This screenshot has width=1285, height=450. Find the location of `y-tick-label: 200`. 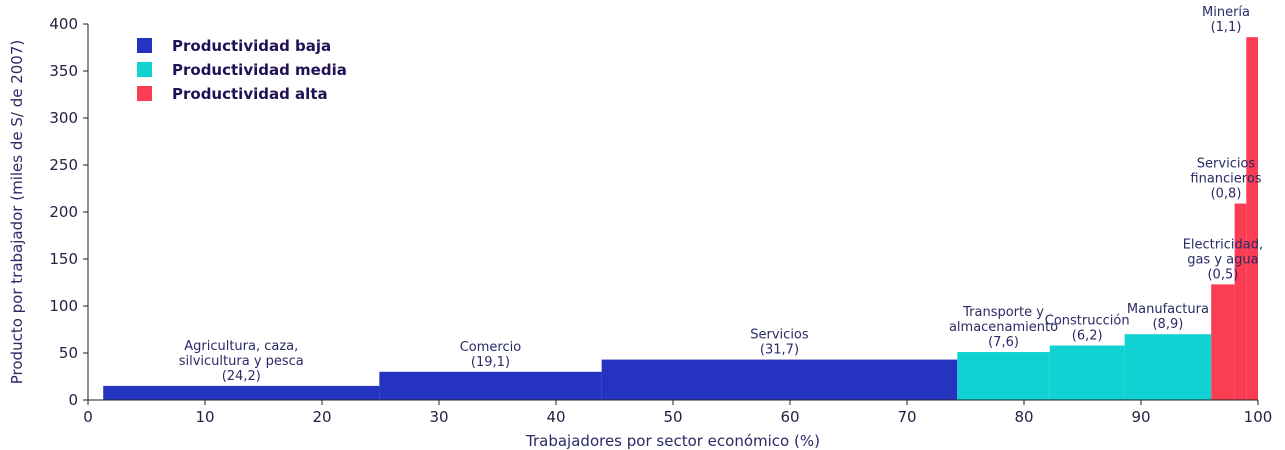

y-tick-label: 200 is located at coordinates (63, 212).